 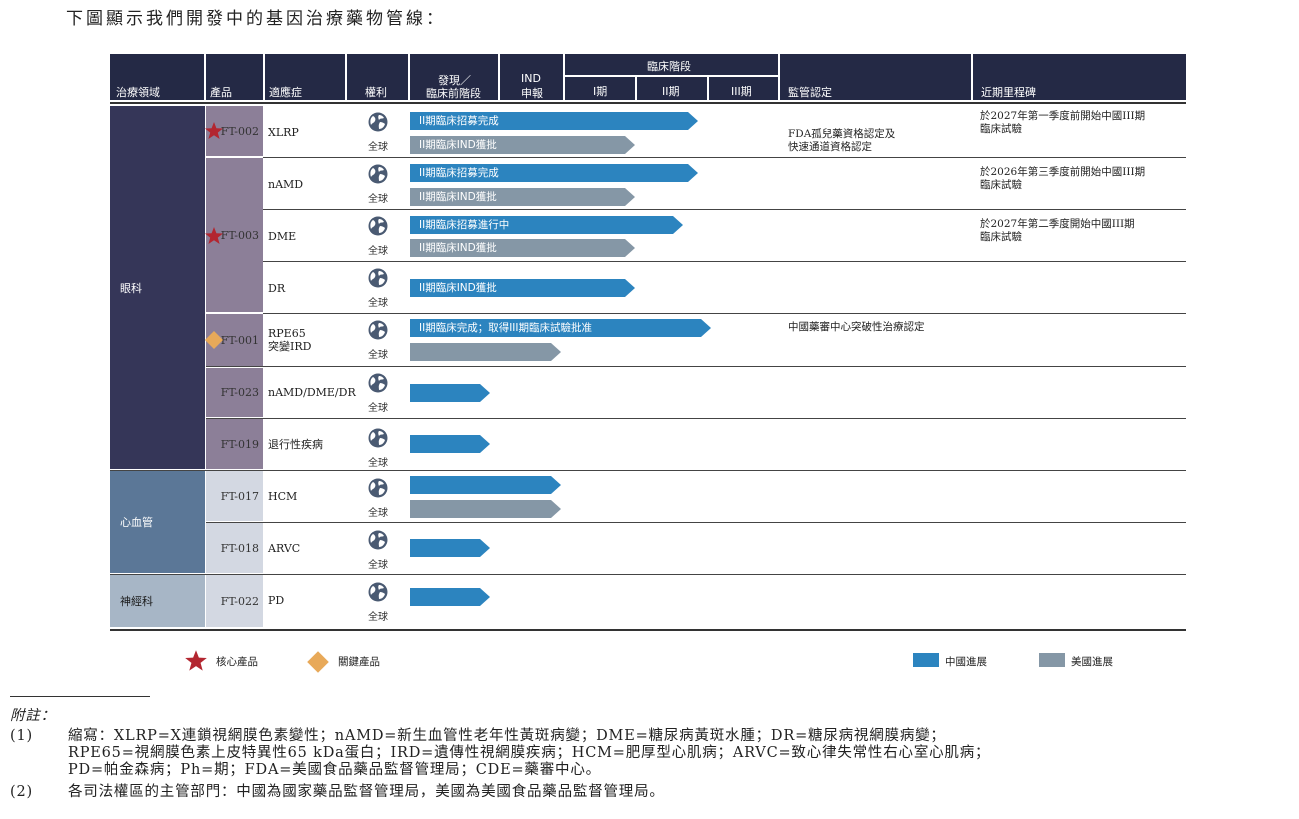 I want to click on product-code: FT-002, so click(x=239, y=131).